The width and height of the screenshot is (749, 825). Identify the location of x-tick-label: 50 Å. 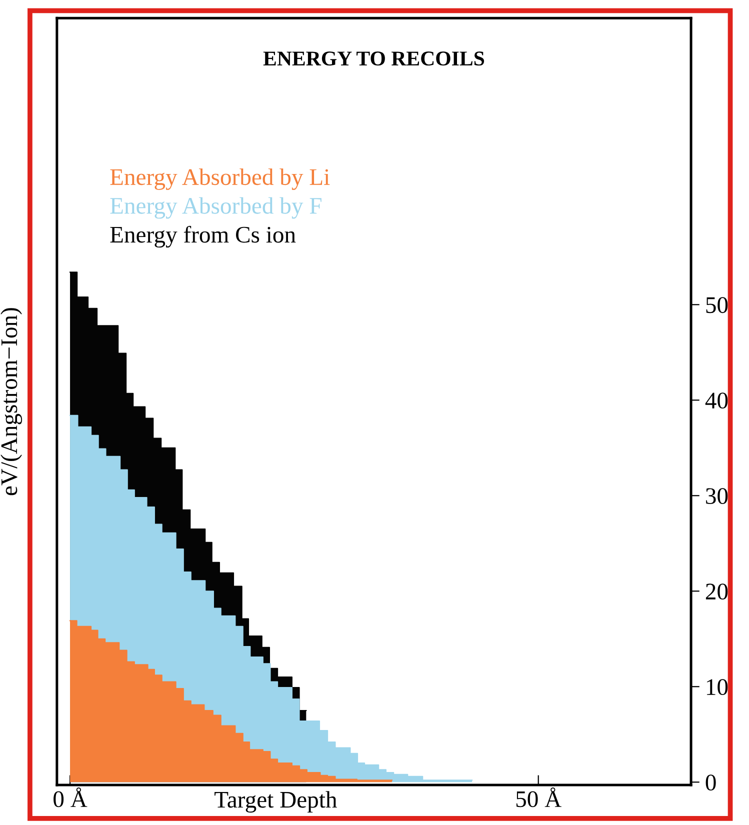
(539, 797).